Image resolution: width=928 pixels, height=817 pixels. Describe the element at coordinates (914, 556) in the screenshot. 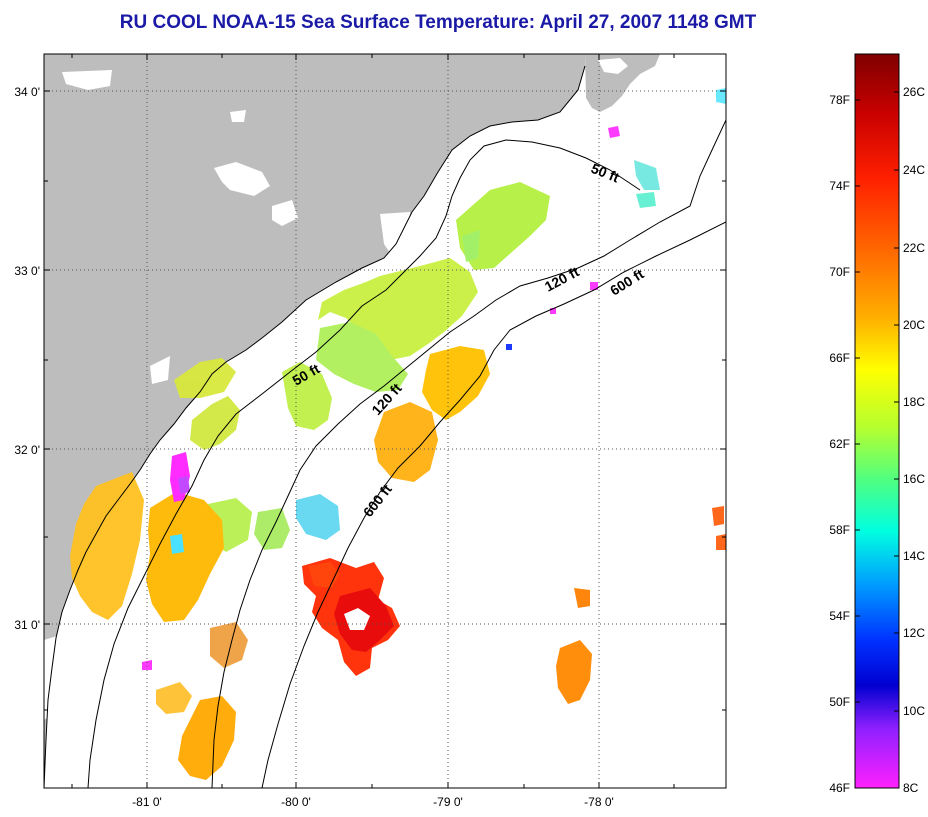

I see `cb-c-label: 14C` at that location.